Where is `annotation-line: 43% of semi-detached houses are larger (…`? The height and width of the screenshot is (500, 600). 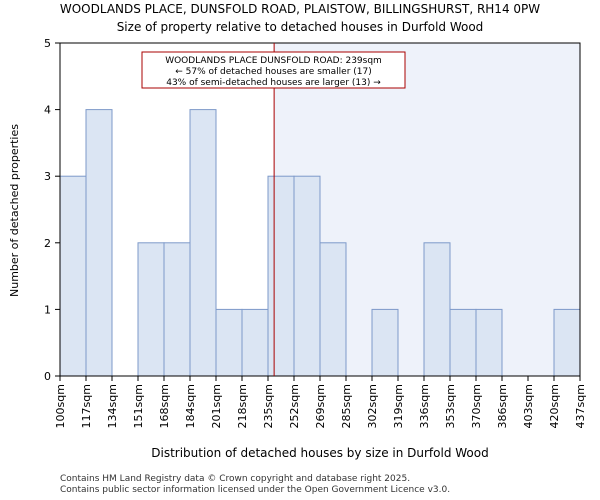 annotation-line: 43% of semi-detached houses are larger (… is located at coordinates (273, 83).